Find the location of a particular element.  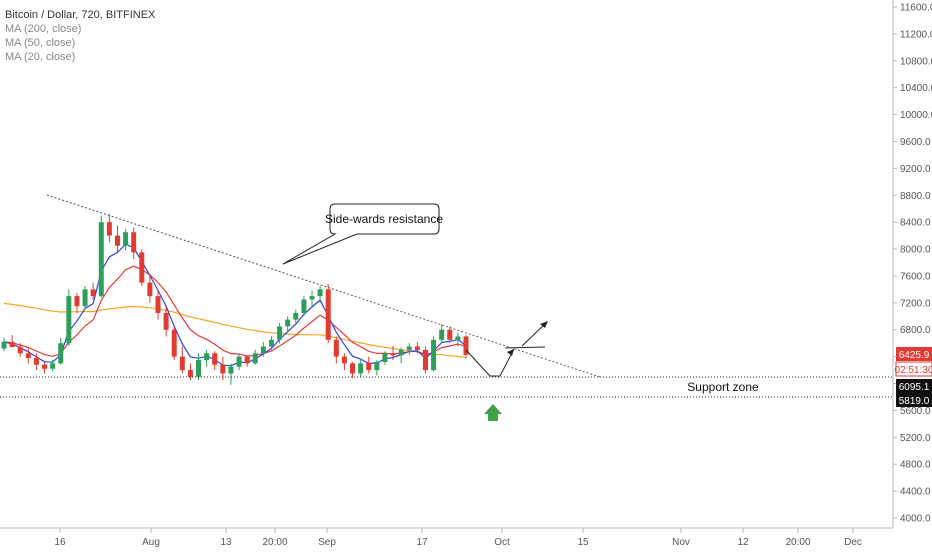

y-tick-label: 4800.0 is located at coordinates (915, 465).